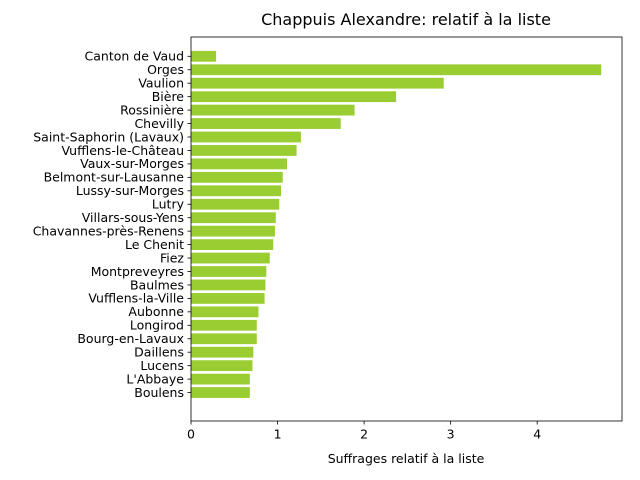 This screenshot has height=480, width=640. What do you see at coordinates (154, 244) in the screenshot?
I see `category-label: Le Chenit` at bounding box center [154, 244].